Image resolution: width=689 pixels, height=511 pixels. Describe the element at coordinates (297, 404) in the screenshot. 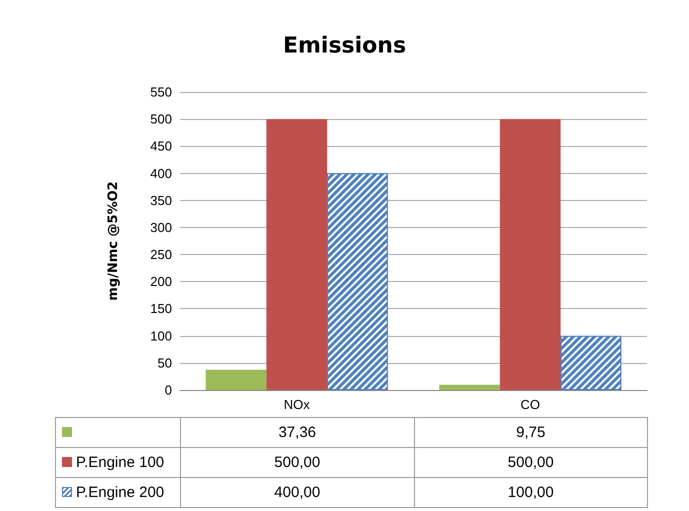

I see `x-tick-label: NOx` at that location.